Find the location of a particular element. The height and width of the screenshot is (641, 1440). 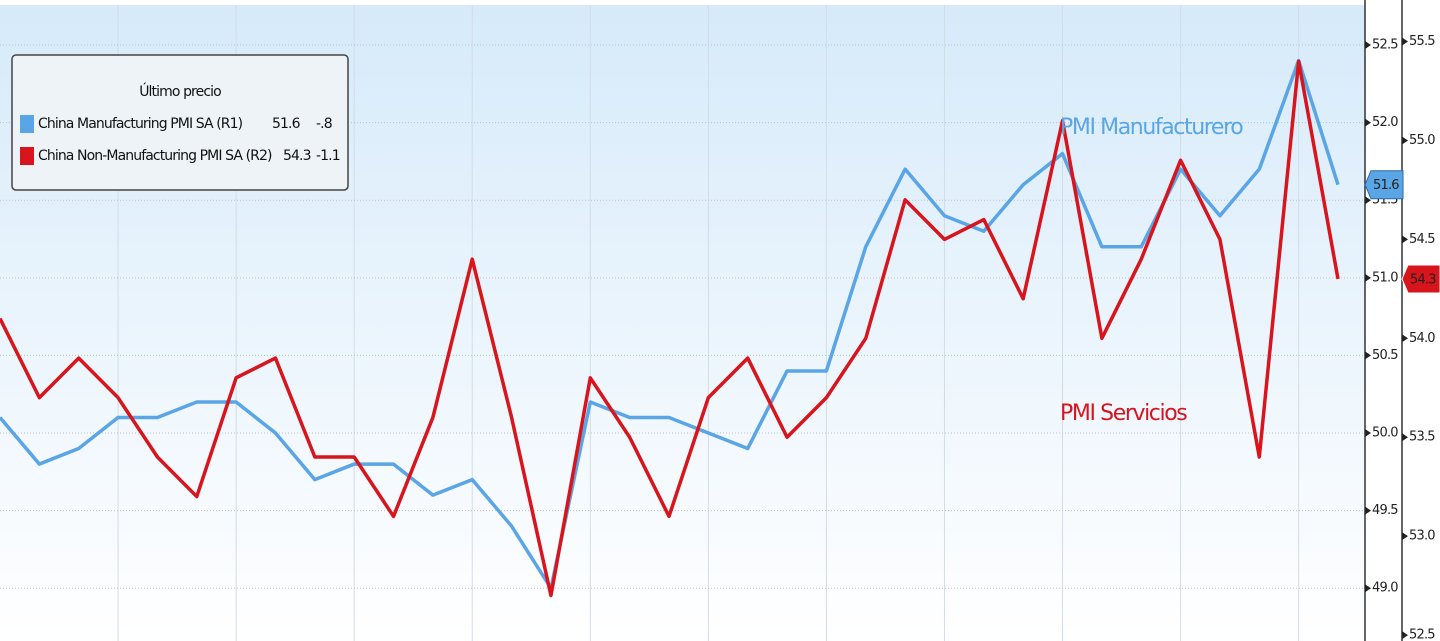

annotation: PMI Manufacturero is located at coordinates (1151, 127).